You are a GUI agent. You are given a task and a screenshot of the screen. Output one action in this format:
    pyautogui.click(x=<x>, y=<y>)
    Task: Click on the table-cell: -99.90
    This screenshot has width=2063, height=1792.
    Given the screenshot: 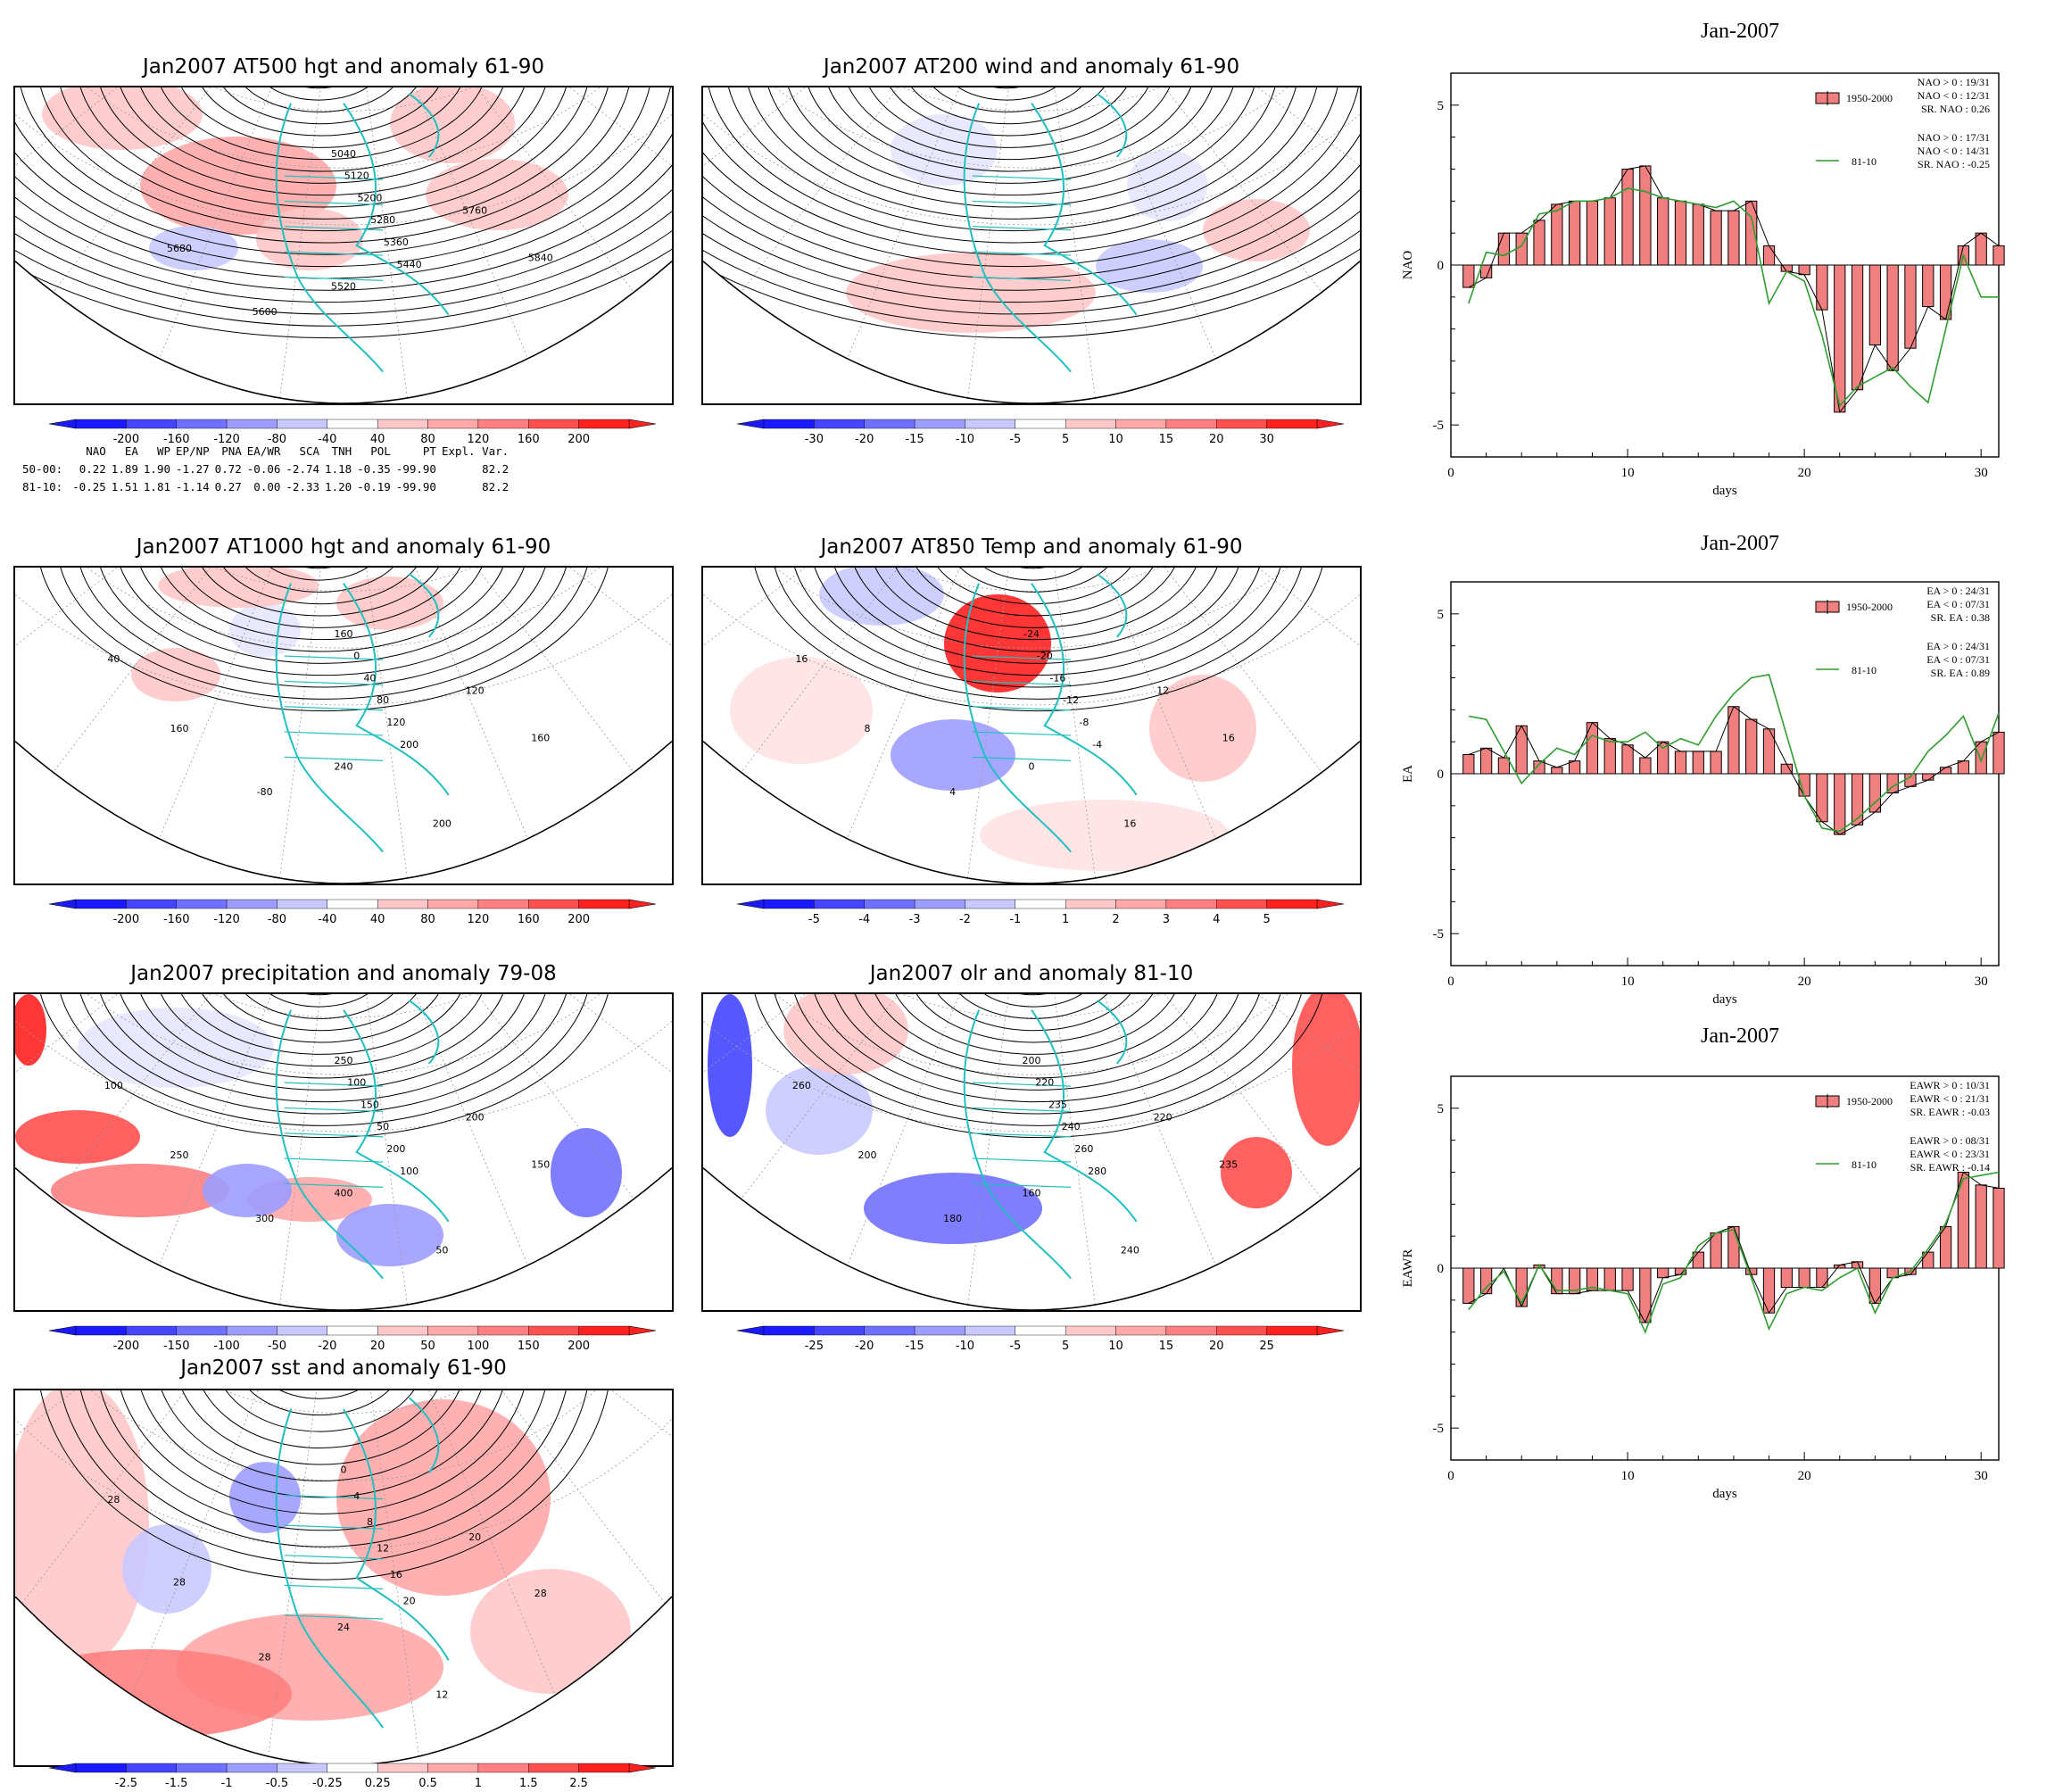 What is the action you would take?
    pyautogui.click(x=415, y=469)
    